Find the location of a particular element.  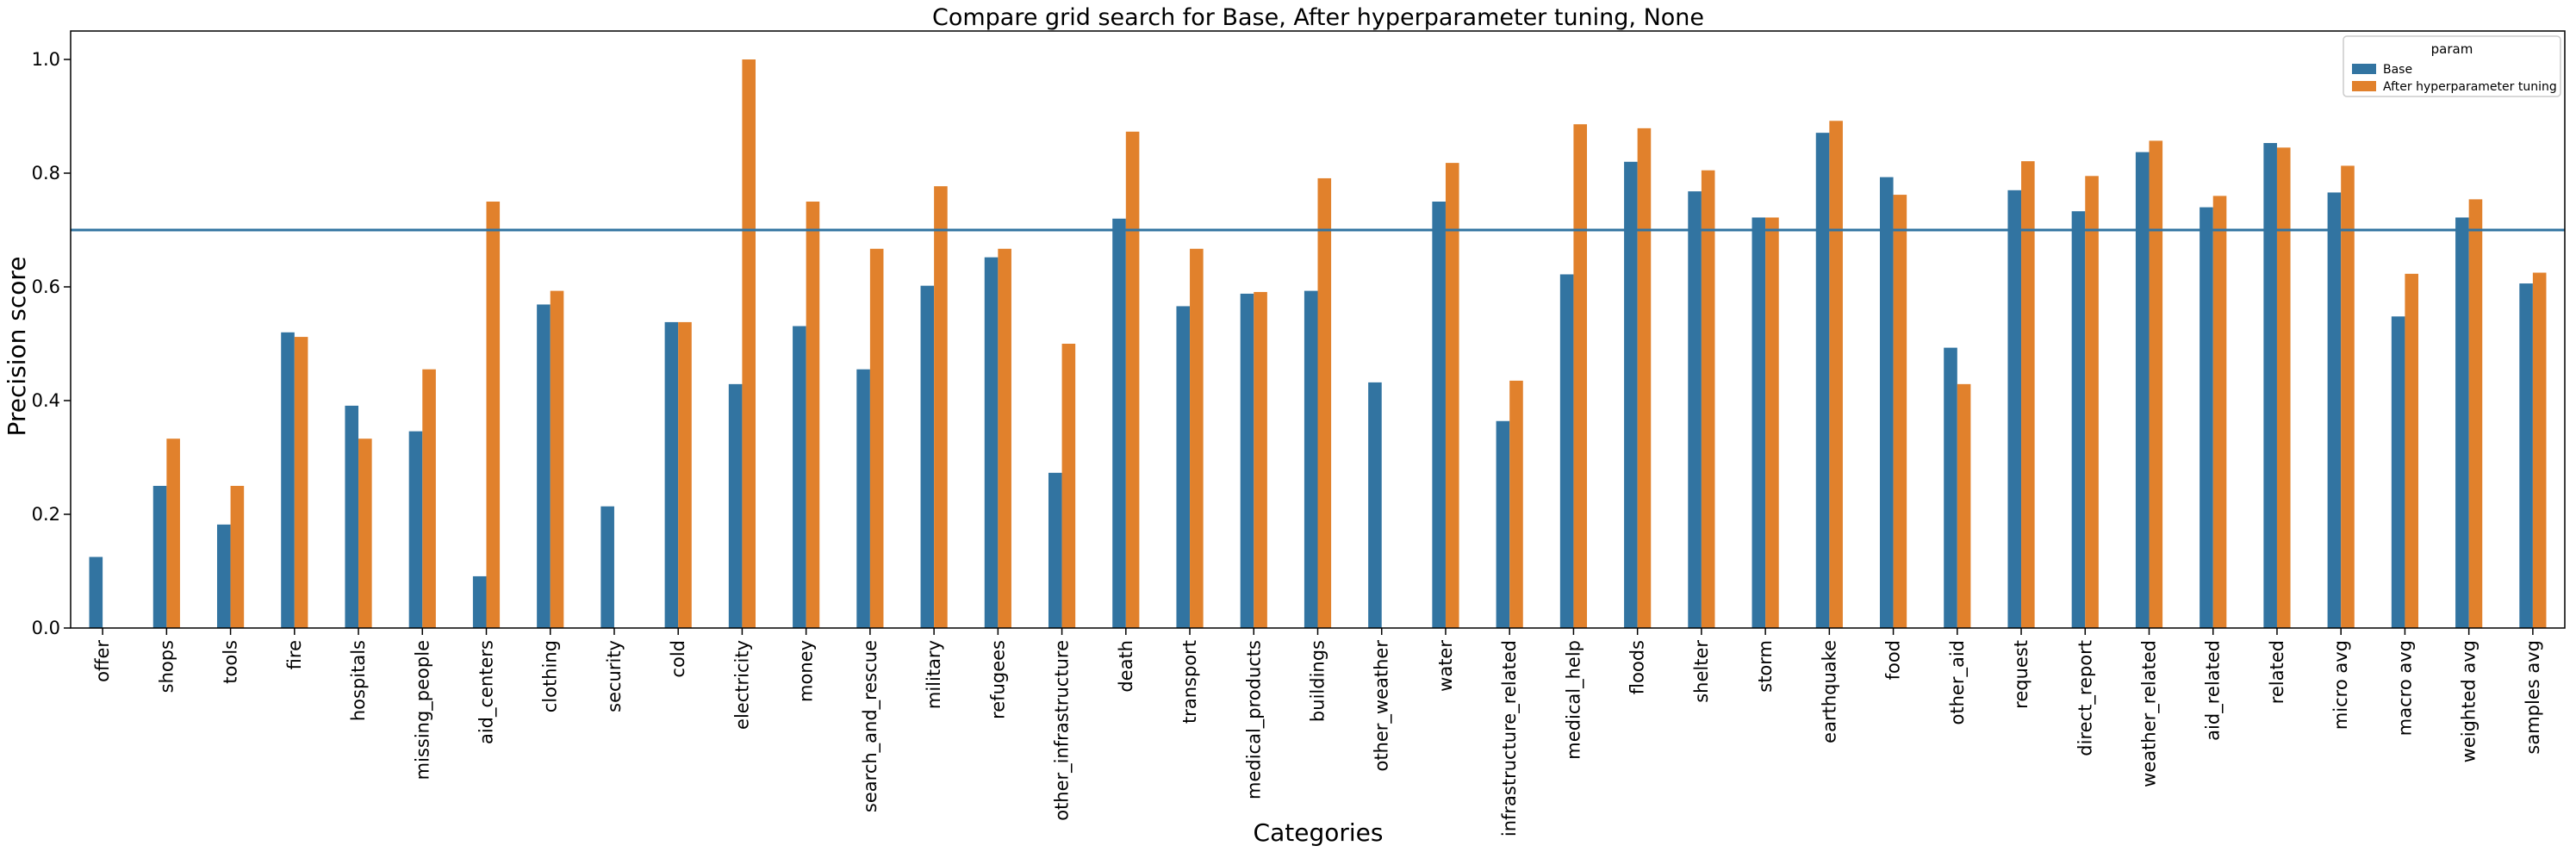

bar-base-cold is located at coordinates (672, 474).